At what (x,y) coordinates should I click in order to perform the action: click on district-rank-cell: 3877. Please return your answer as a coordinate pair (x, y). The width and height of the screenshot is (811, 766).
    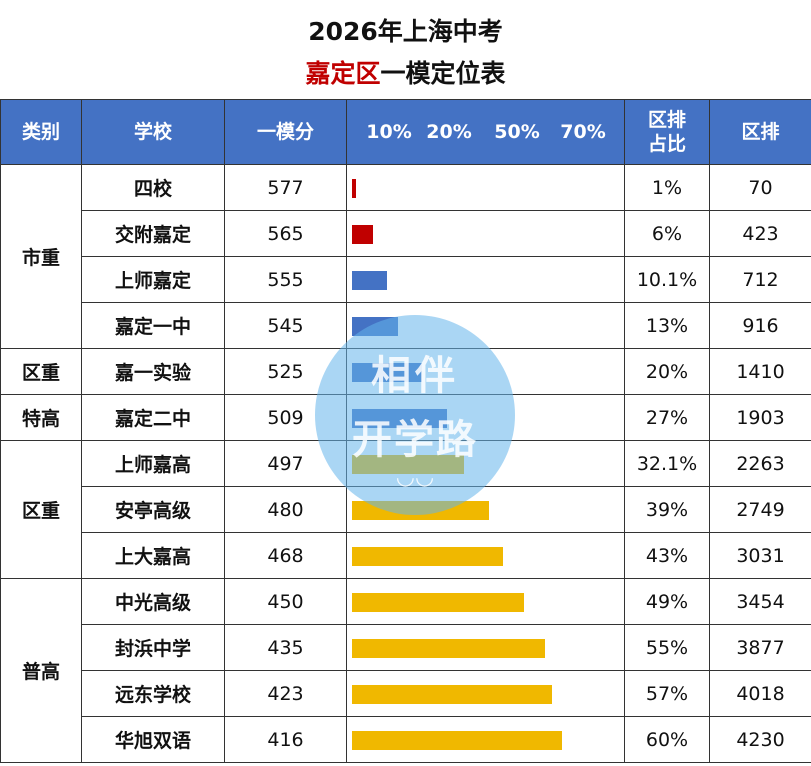
    Looking at the image, I should click on (760, 647).